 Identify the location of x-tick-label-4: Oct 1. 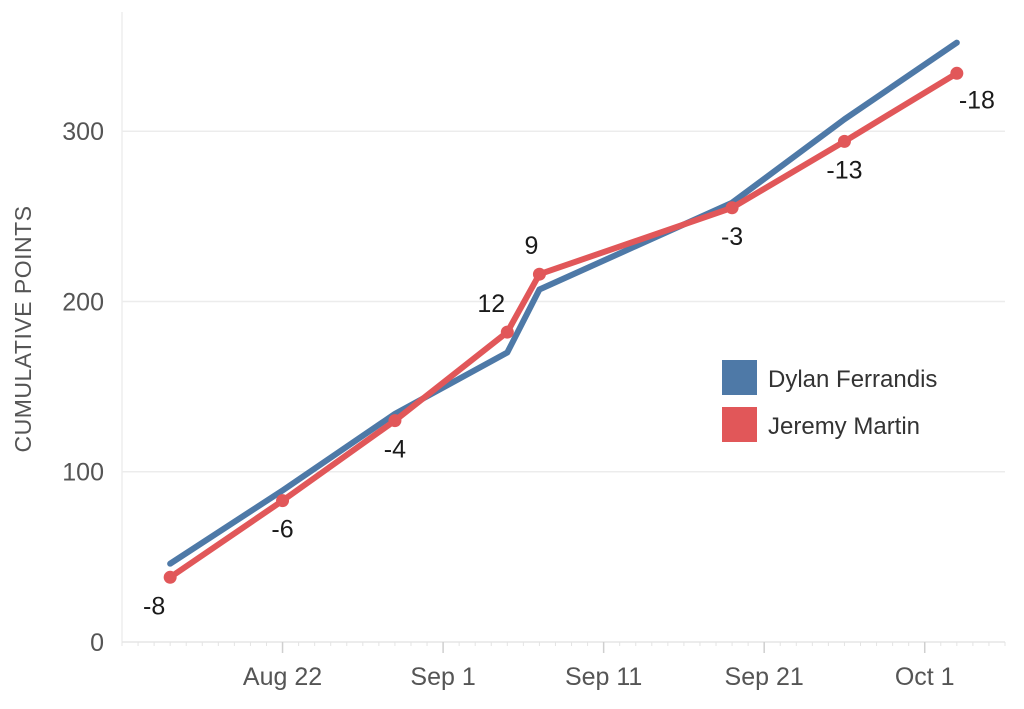
(925, 677).